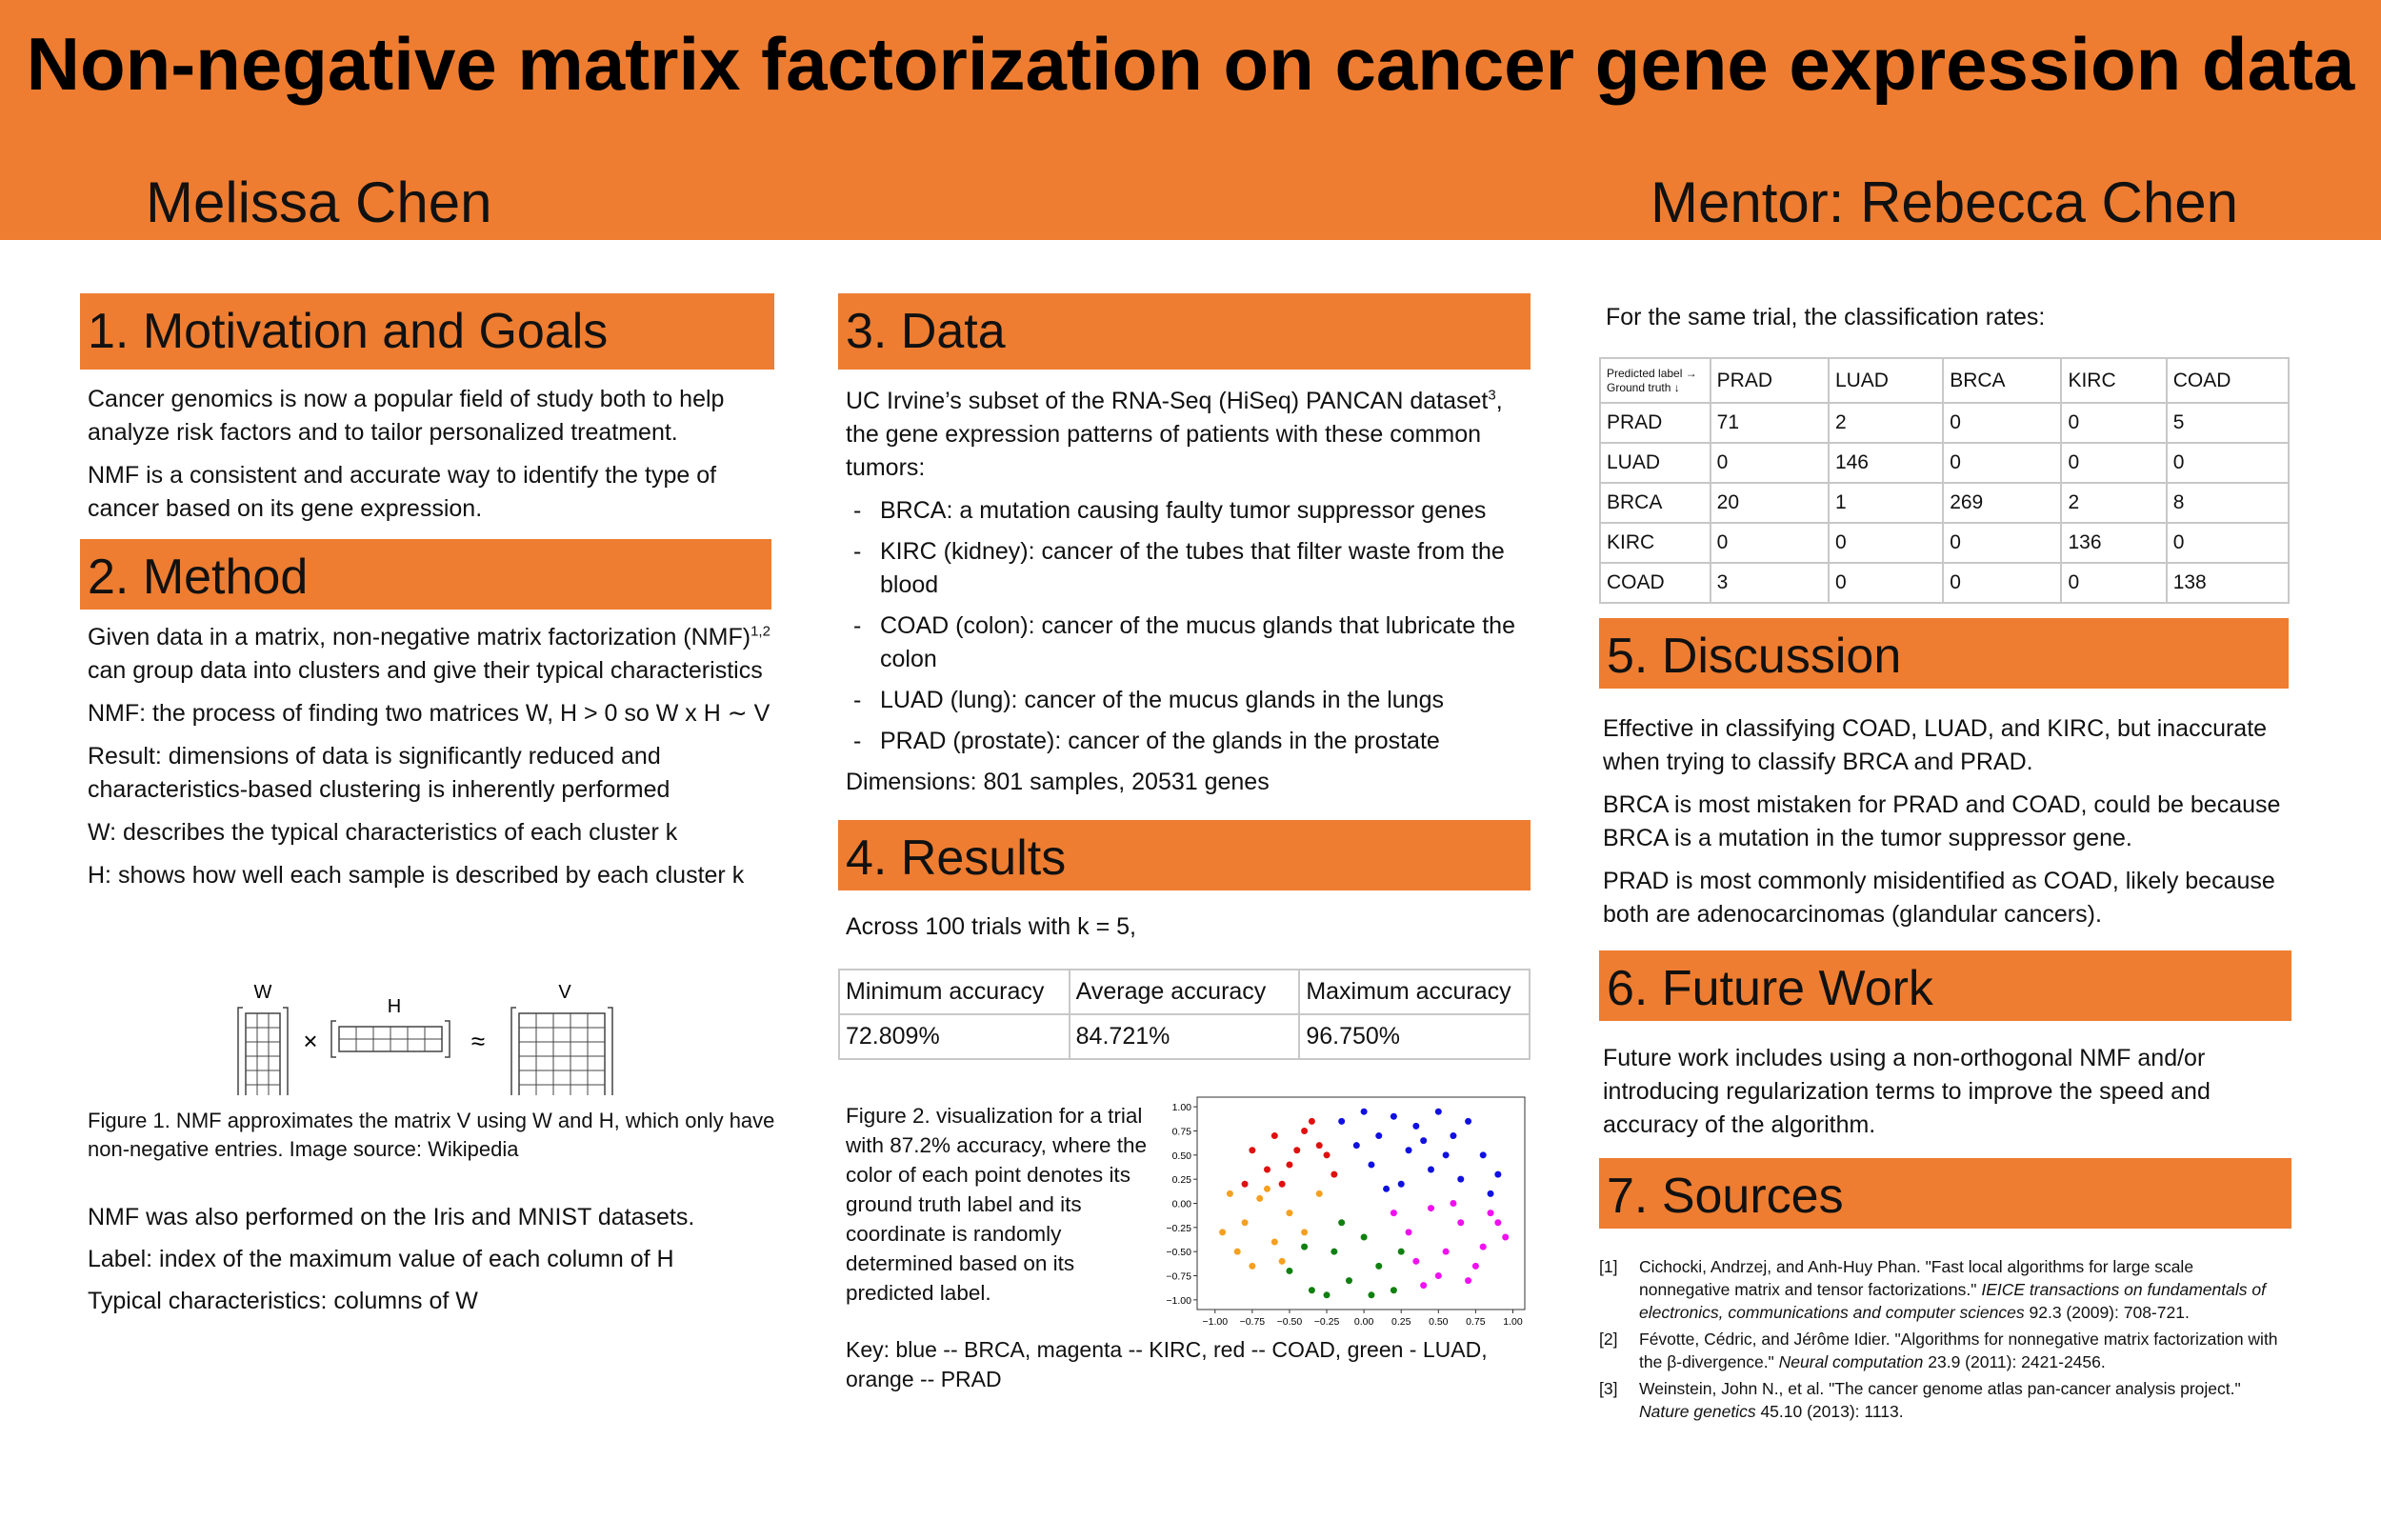  What do you see at coordinates (1655, 503) in the screenshot?
I see `row-header: BRCA` at bounding box center [1655, 503].